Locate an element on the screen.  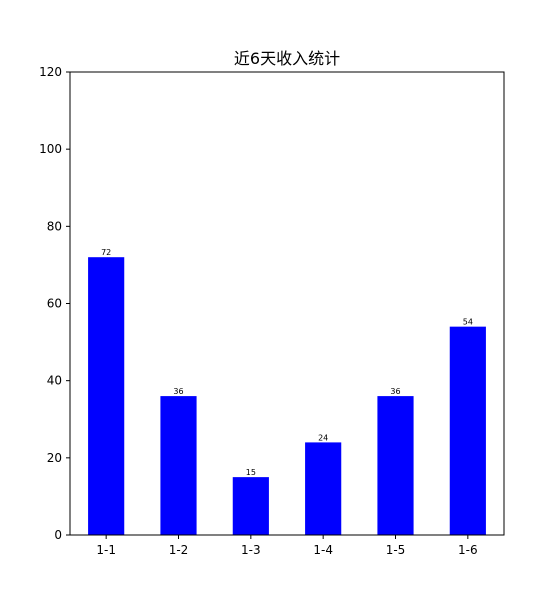
x-tick-label: 1-6 is located at coordinates (468, 550).